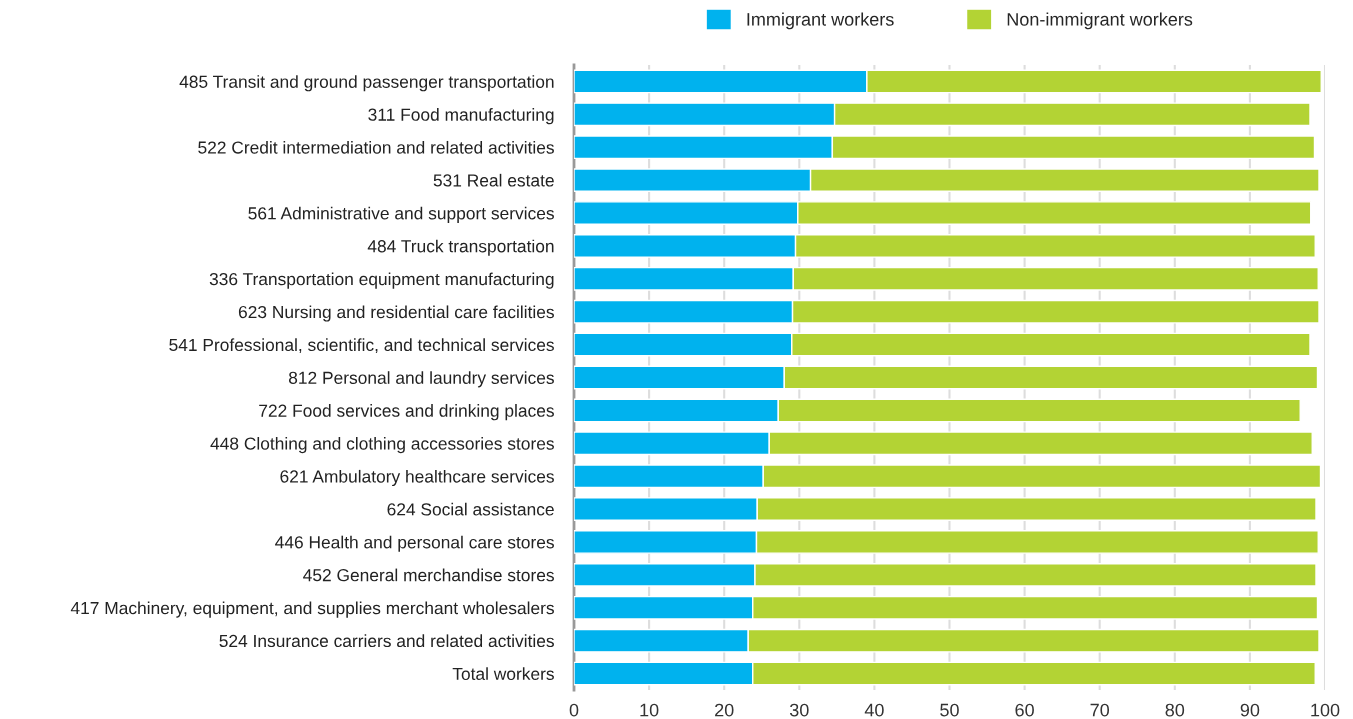  Describe the element at coordinates (396, 313) in the screenshot. I see `y-tick-label: 623 Nursing and residential care facilities` at that location.